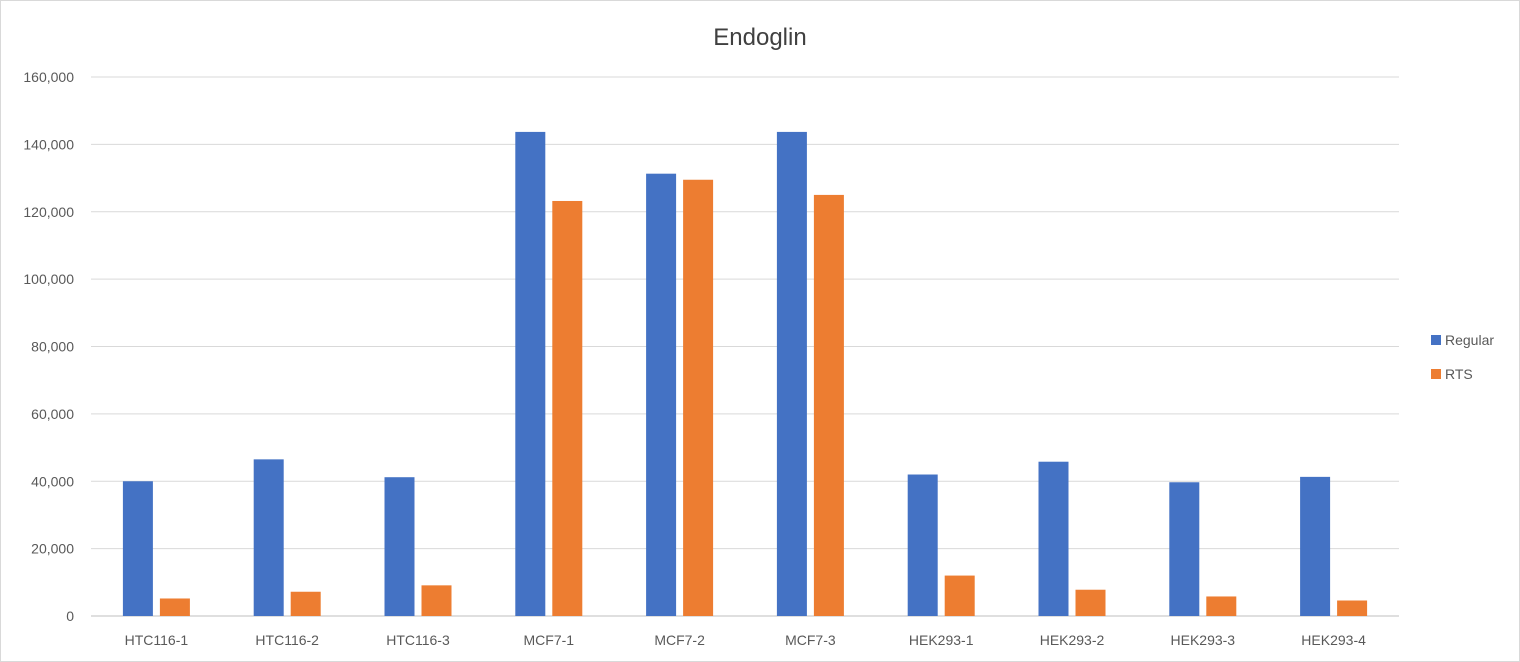 This screenshot has height=662, width=1520. Describe the element at coordinates (759, 37) in the screenshot. I see `chart-title: Endoglin` at that location.